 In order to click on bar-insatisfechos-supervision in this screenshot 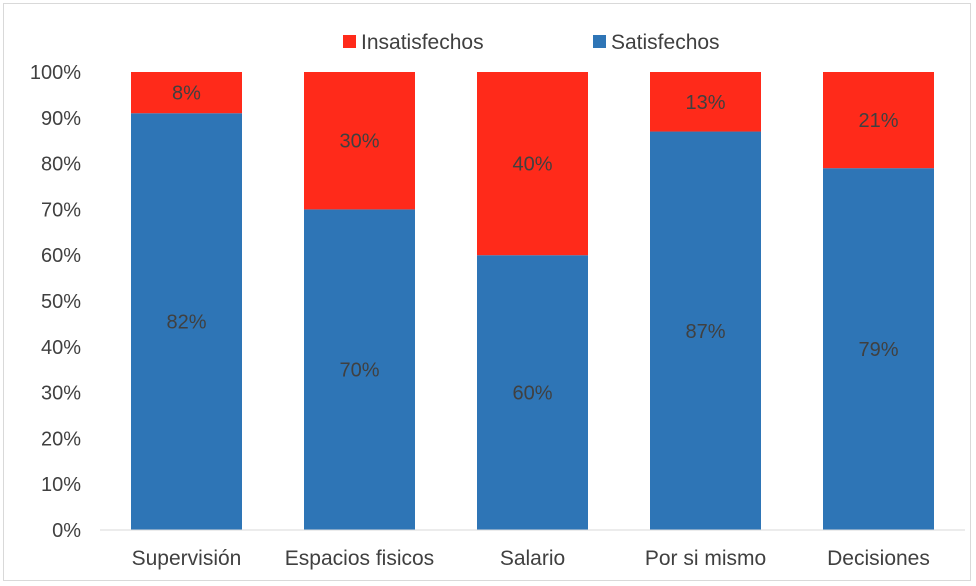, I will do `click(186, 93)`.